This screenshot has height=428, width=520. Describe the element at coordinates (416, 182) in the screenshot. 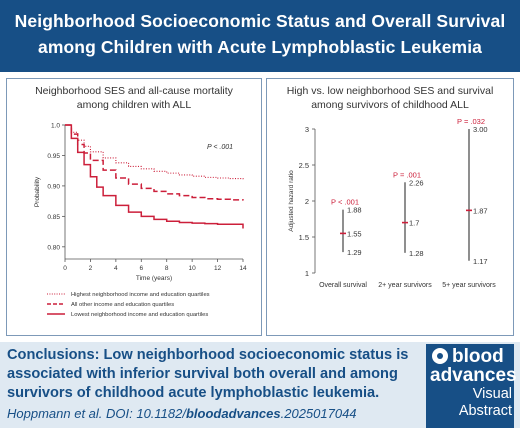

I see `hr-upper-label-2: 2.26` at that location.